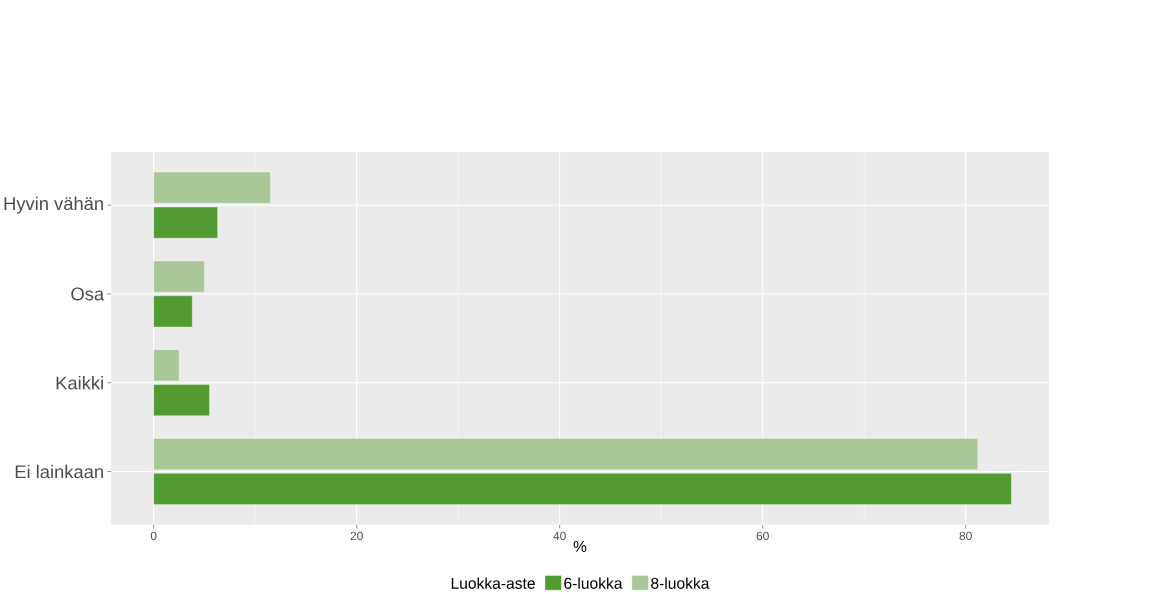 The width and height of the screenshot is (1173, 594). What do you see at coordinates (559, 536) in the screenshot?
I see `x-tick-label: 40` at bounding box center [559, 536].